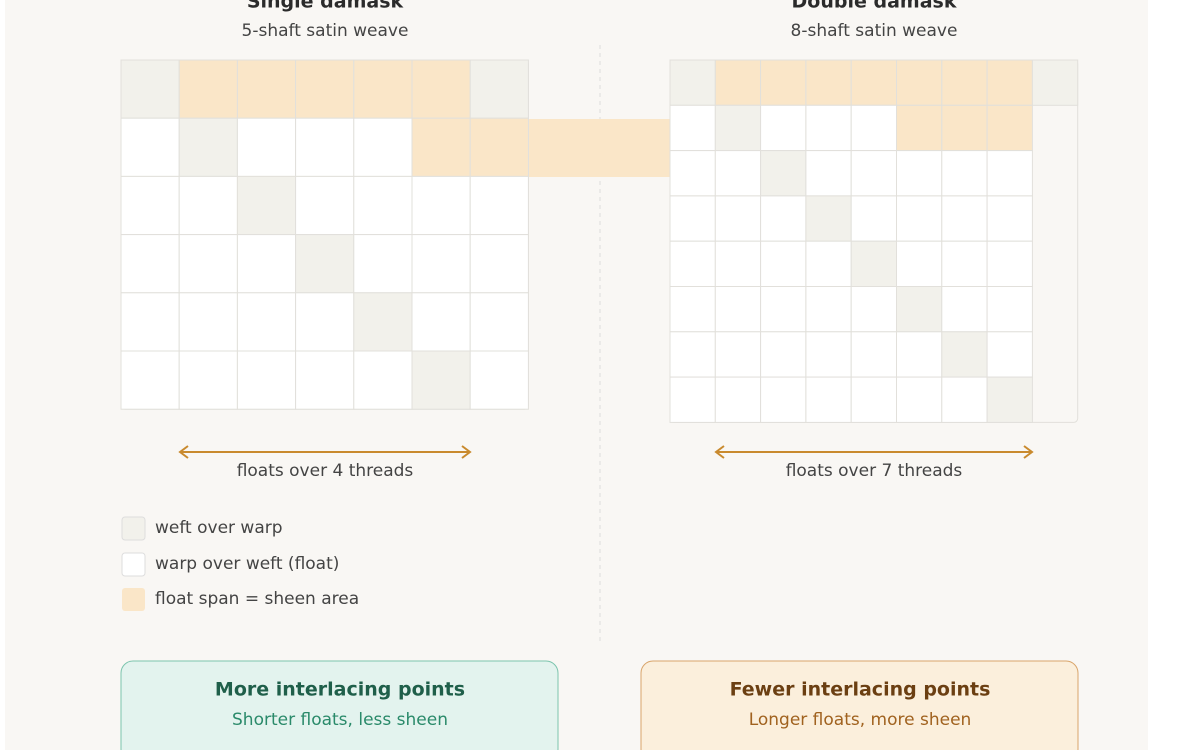 The image size is (1200, 750). What do you see at coordinates (874, 31) in the screenshot?
I see `panel-subtitle: 8-shaft satin weave` at bounding box center [874, 31].